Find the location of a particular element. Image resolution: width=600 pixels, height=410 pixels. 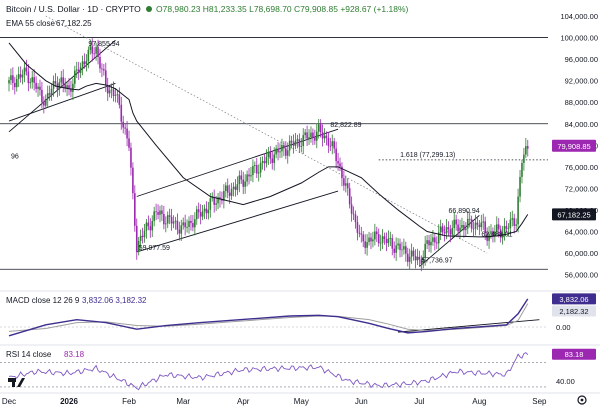

x-tick-label: 2026 is located at coordinates (69, 401).